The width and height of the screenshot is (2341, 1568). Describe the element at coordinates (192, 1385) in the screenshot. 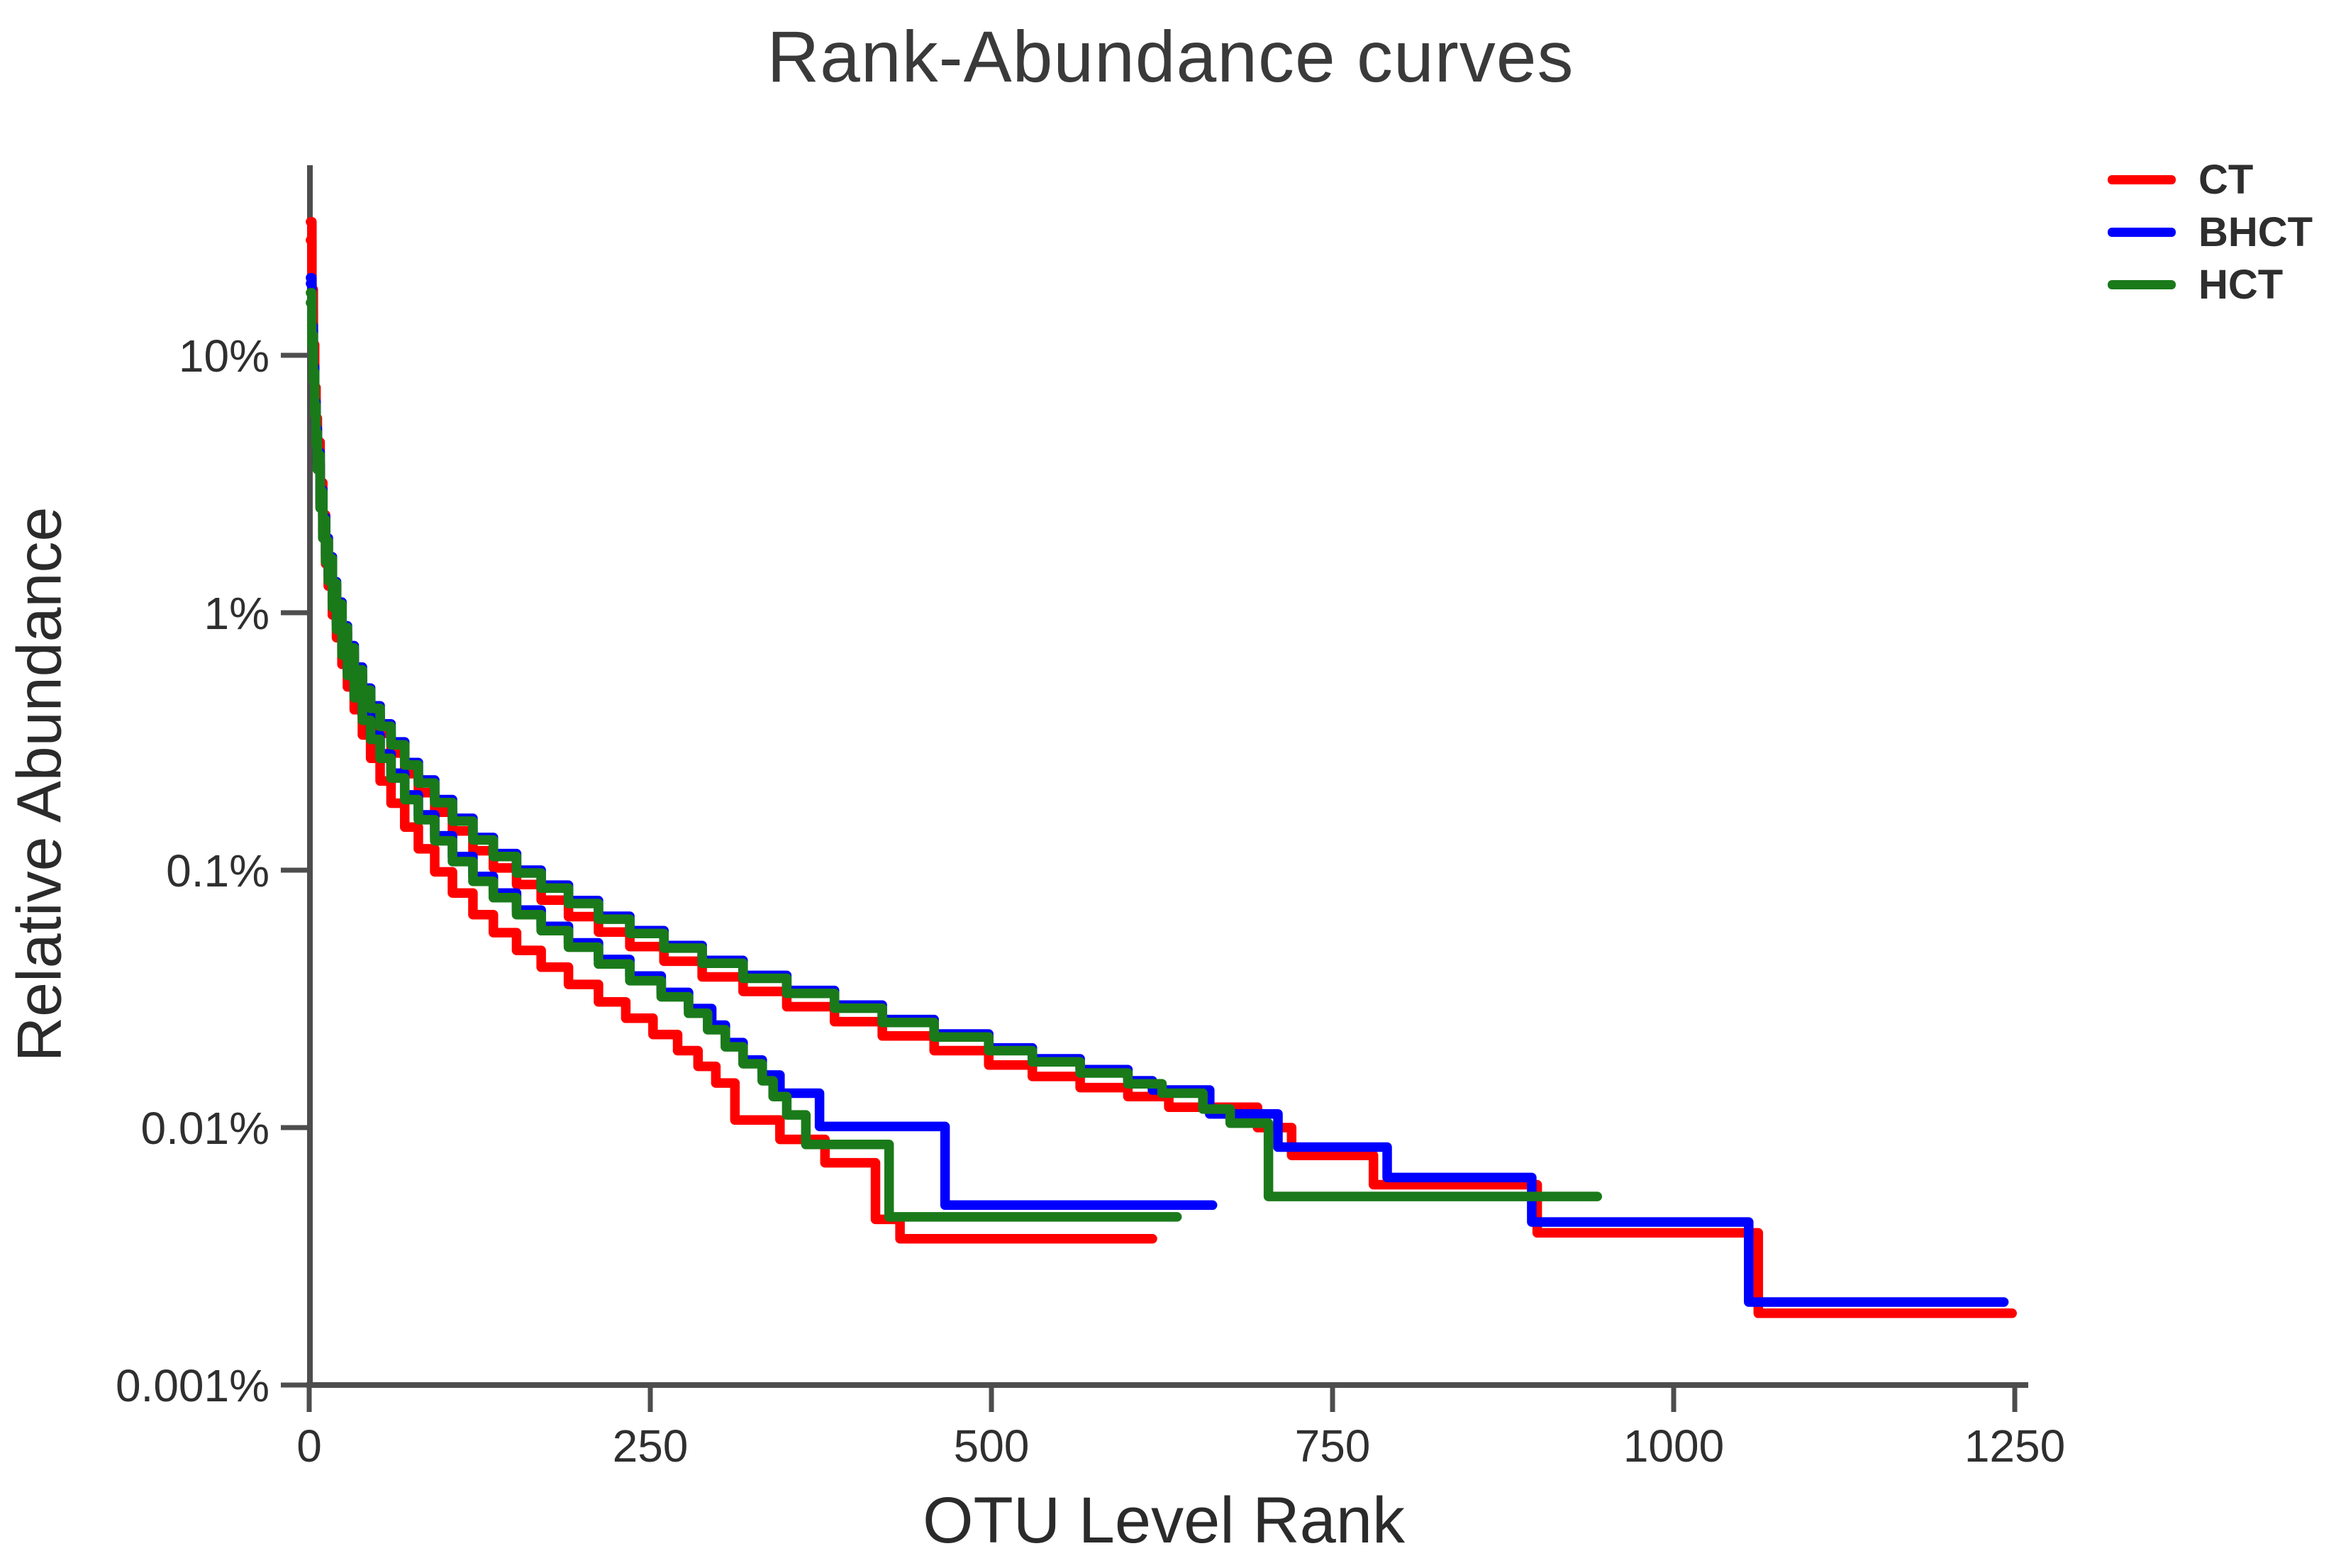

I see `y-tick-label: 0.001%` at that location.